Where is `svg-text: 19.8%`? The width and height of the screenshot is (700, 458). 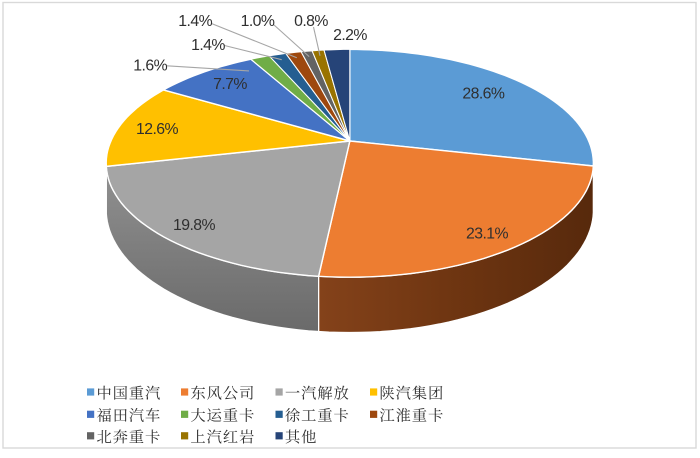 svg-text: 19.8% is located at coordinates (194, 225).